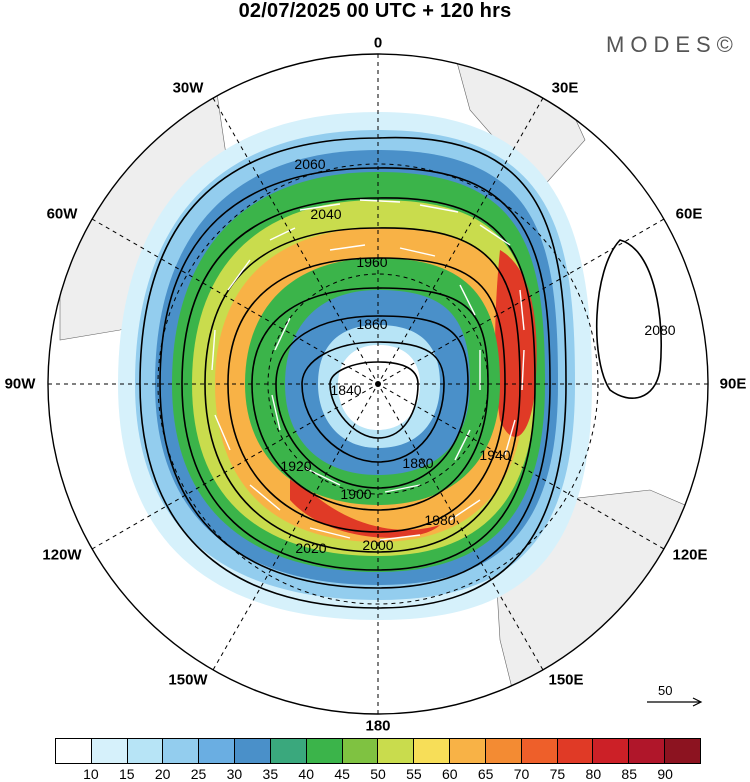  I want to click on lon-label-180: 180, so click(378, 726).